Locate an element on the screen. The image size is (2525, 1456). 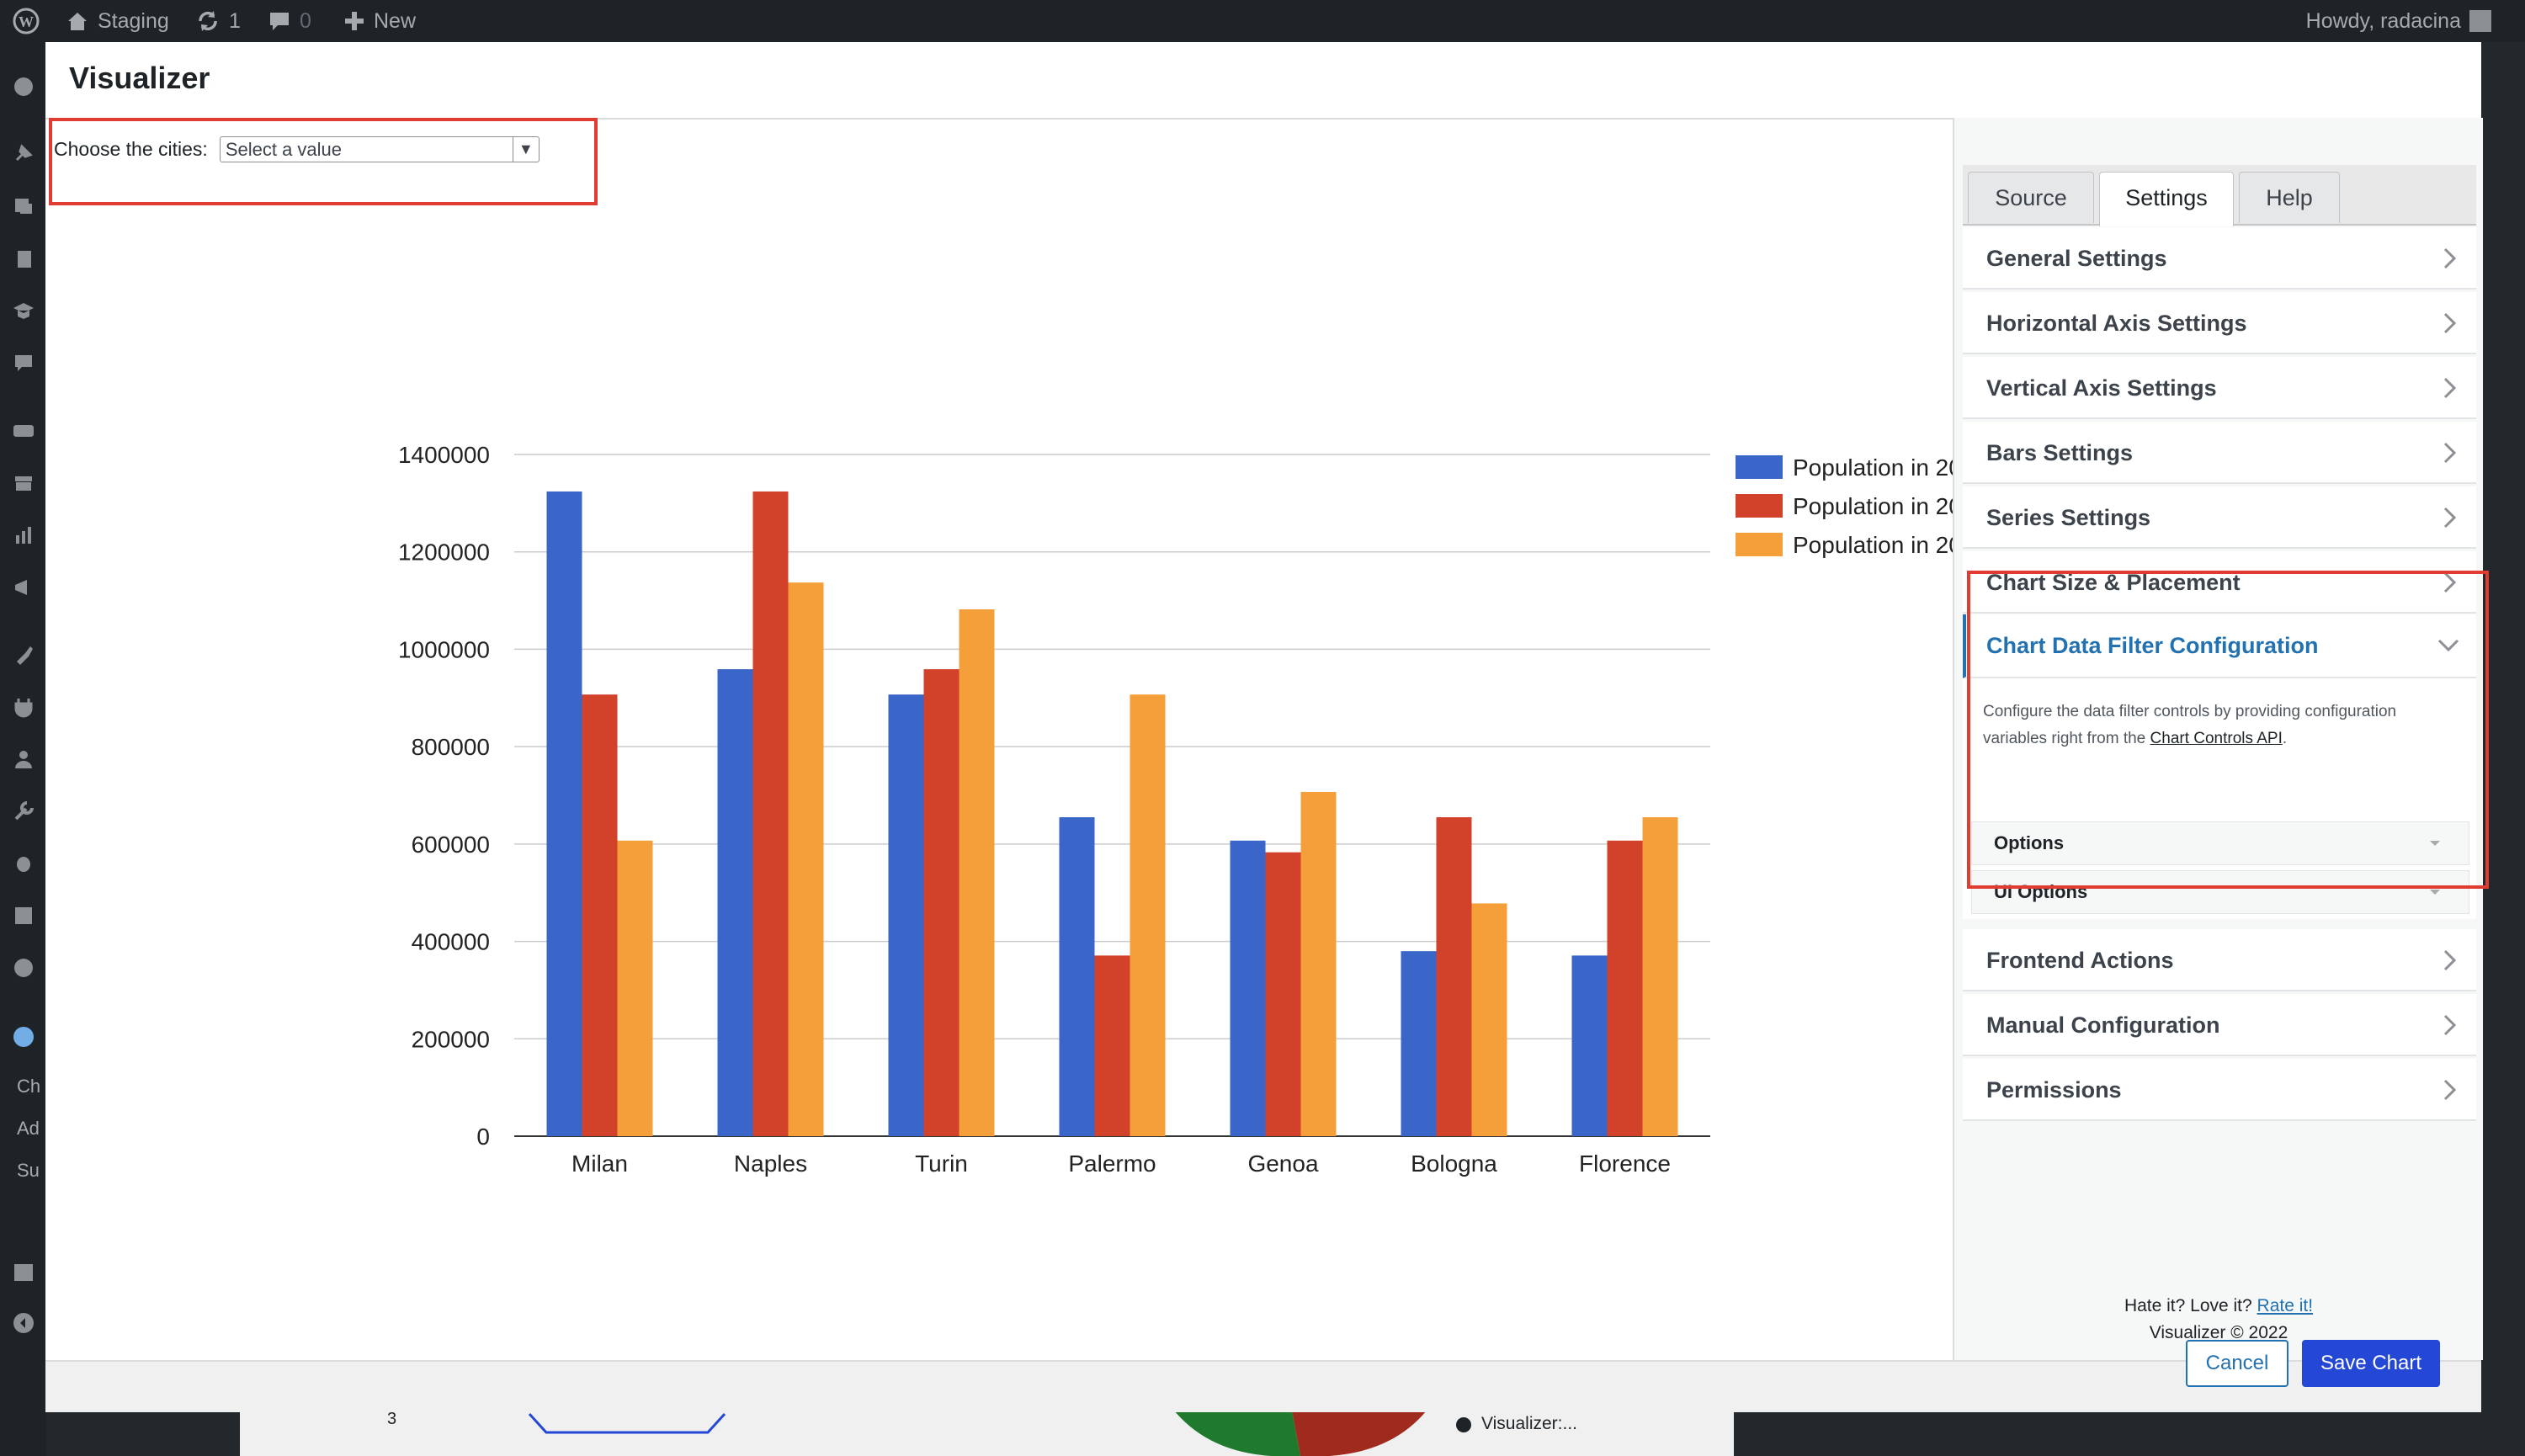
triangle-down-icon is located at coordinates (2435, 892).